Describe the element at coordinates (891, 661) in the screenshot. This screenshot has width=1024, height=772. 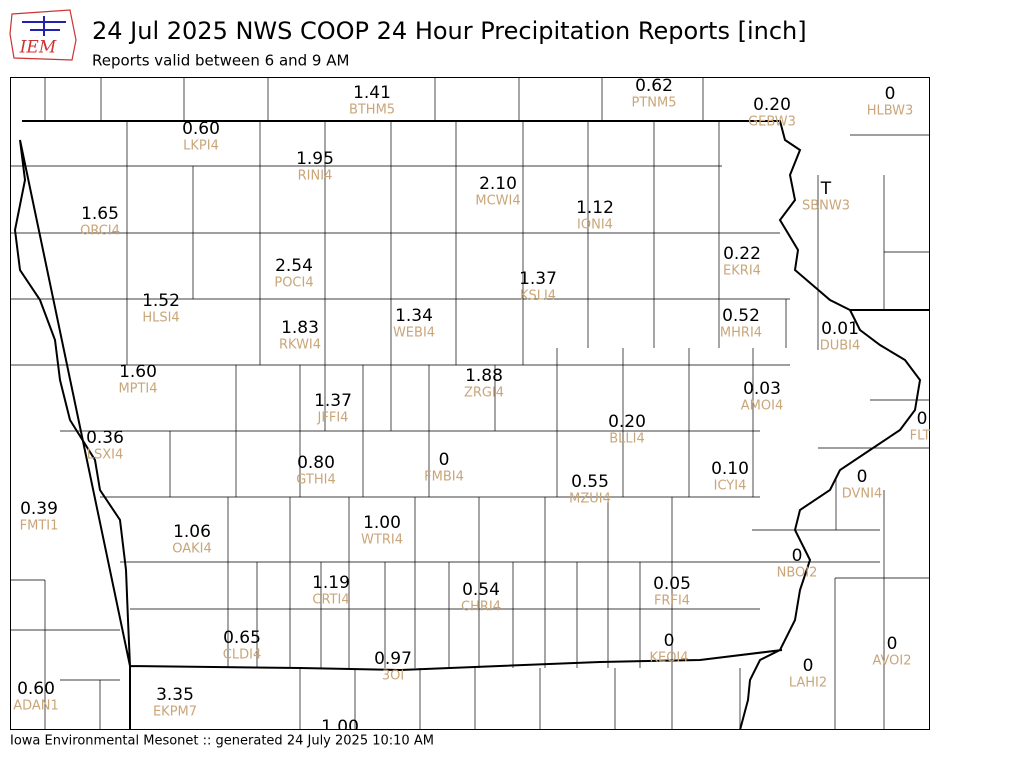
I see `station-id: AVOI2` at that location.